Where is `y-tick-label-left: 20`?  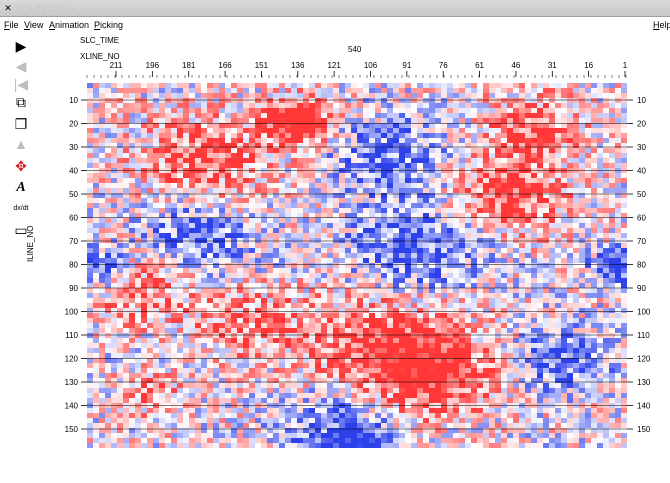 y-tick-label-left: 20 is located at coordinates (73, 124).